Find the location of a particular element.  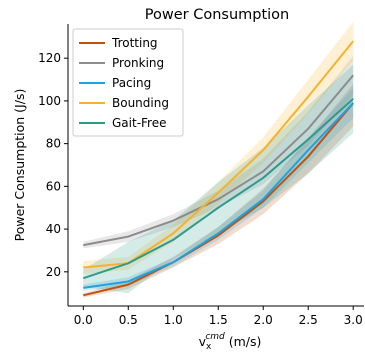

legend-label-bounding: Bounding is located at coordinates (140, 103).